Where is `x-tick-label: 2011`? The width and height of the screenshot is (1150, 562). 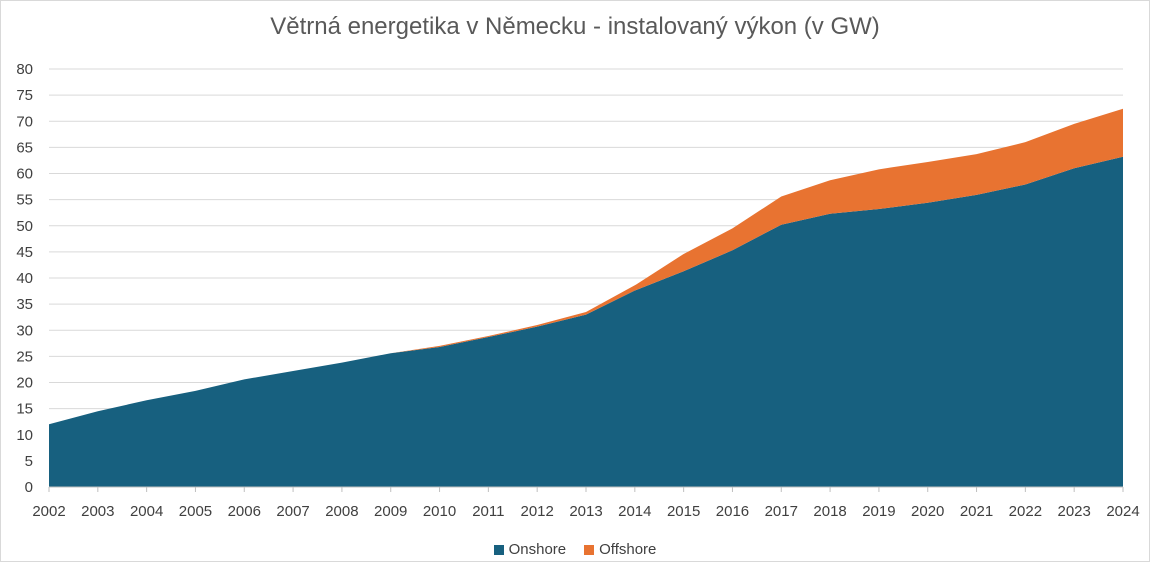
x-tick-label: 2011 is located at coordinates (488, 511).